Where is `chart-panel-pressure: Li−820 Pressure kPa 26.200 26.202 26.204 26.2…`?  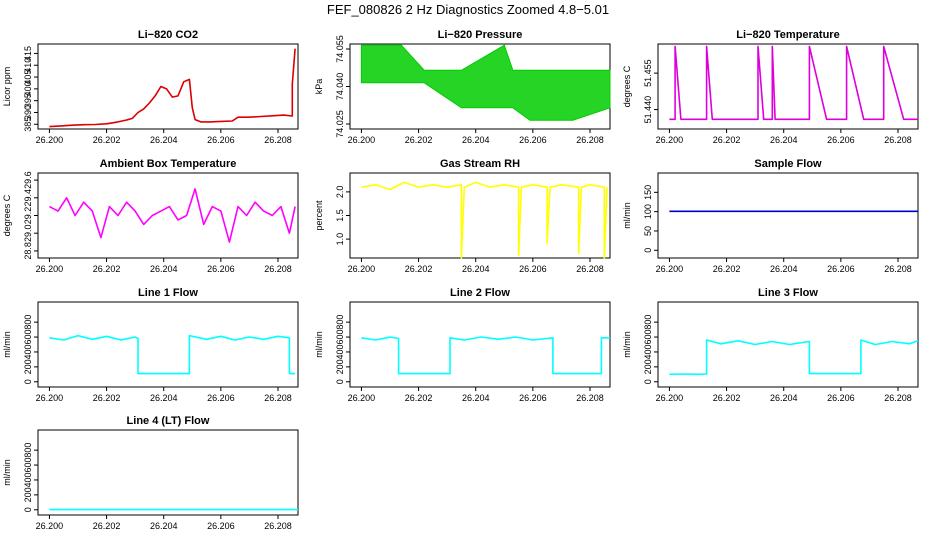
chart-panel-pressure: Li−820 Pressure kPa 26.200 26.202 26.204 26.2… is located at coordinates (462, 87).